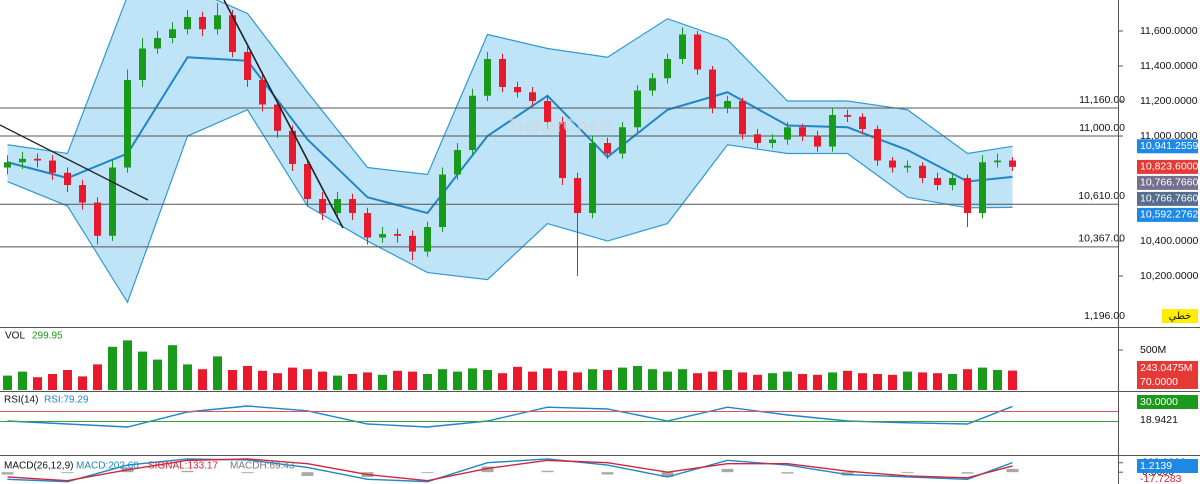 The height and width of the screenshot is (484, 1200). What do you see at coordinates (38, 466) in the screenshot?
I see `macd-header: MACD(26,12,9)` at bounding box center [38, 466].